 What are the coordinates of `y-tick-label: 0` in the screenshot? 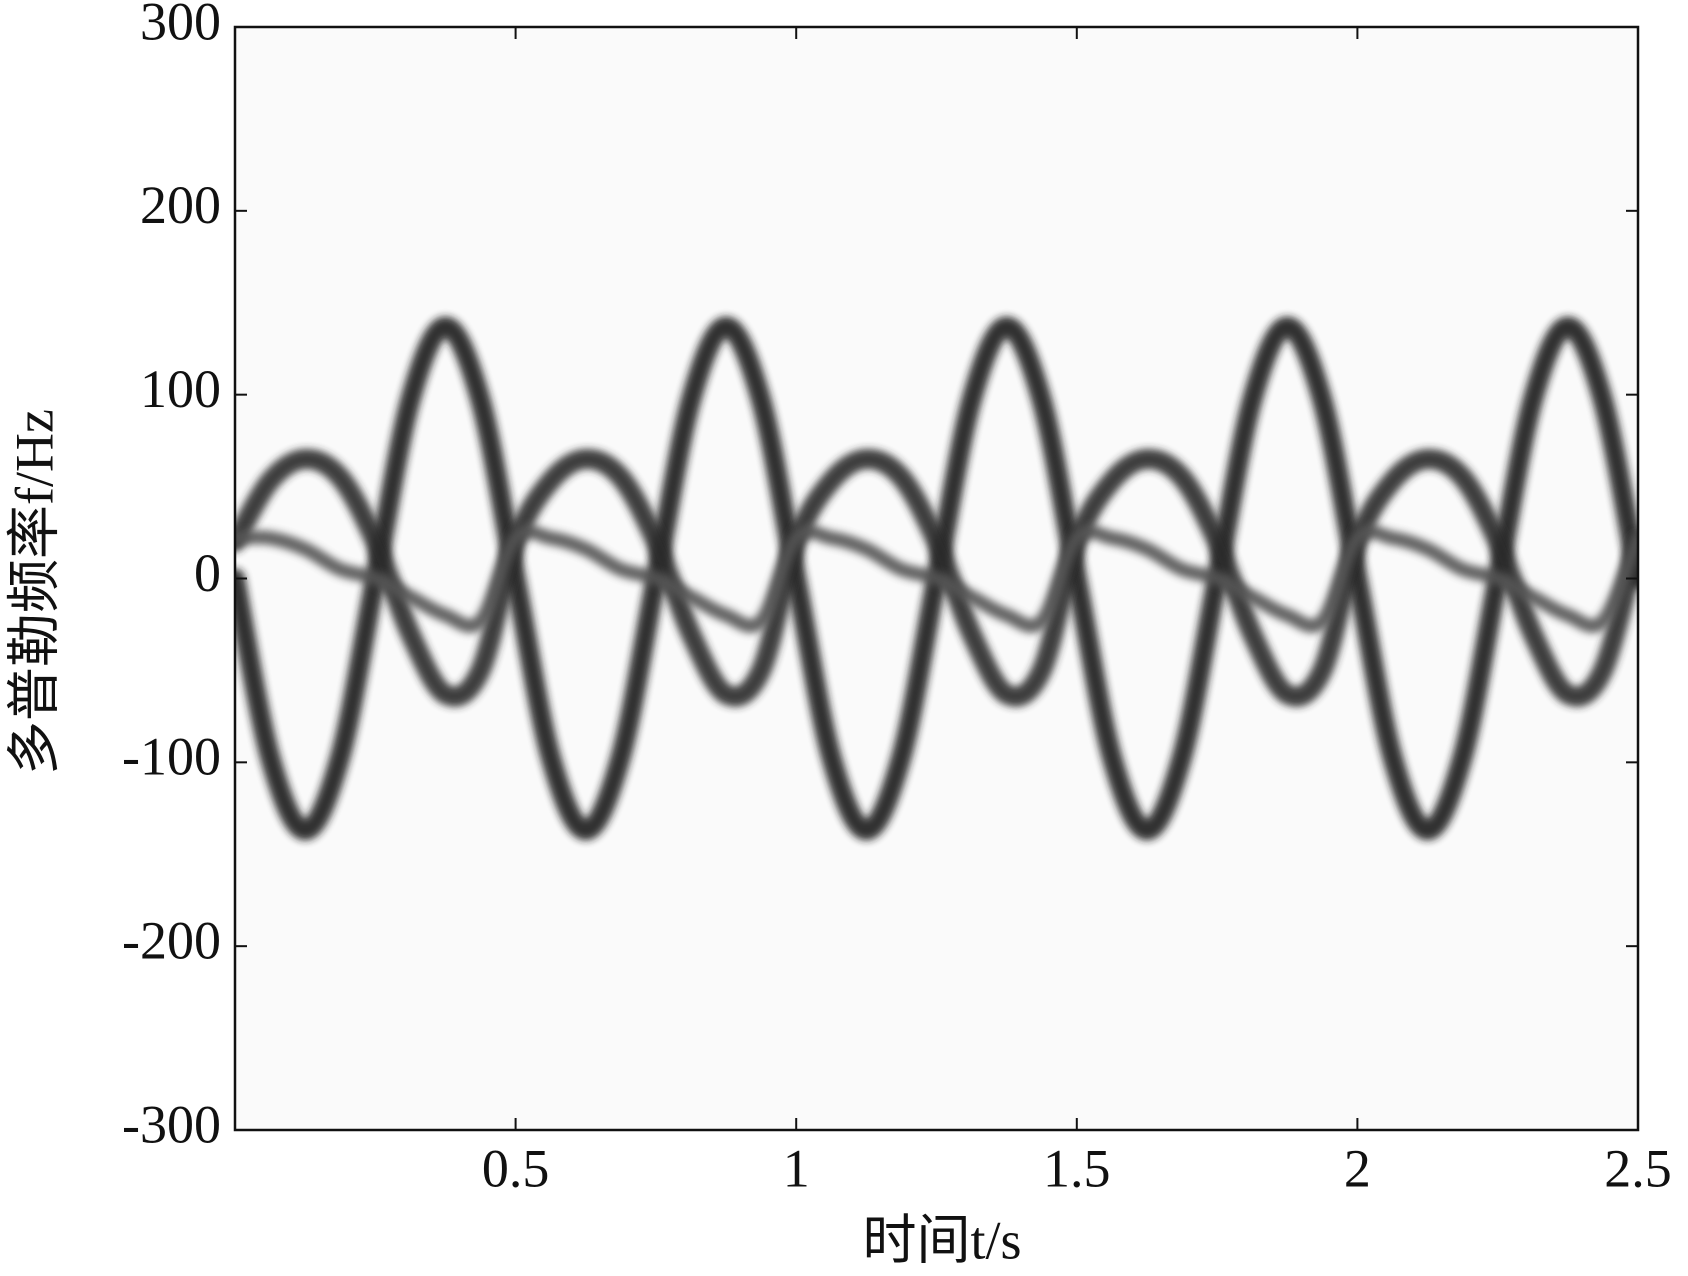 It's located at (207, 573).